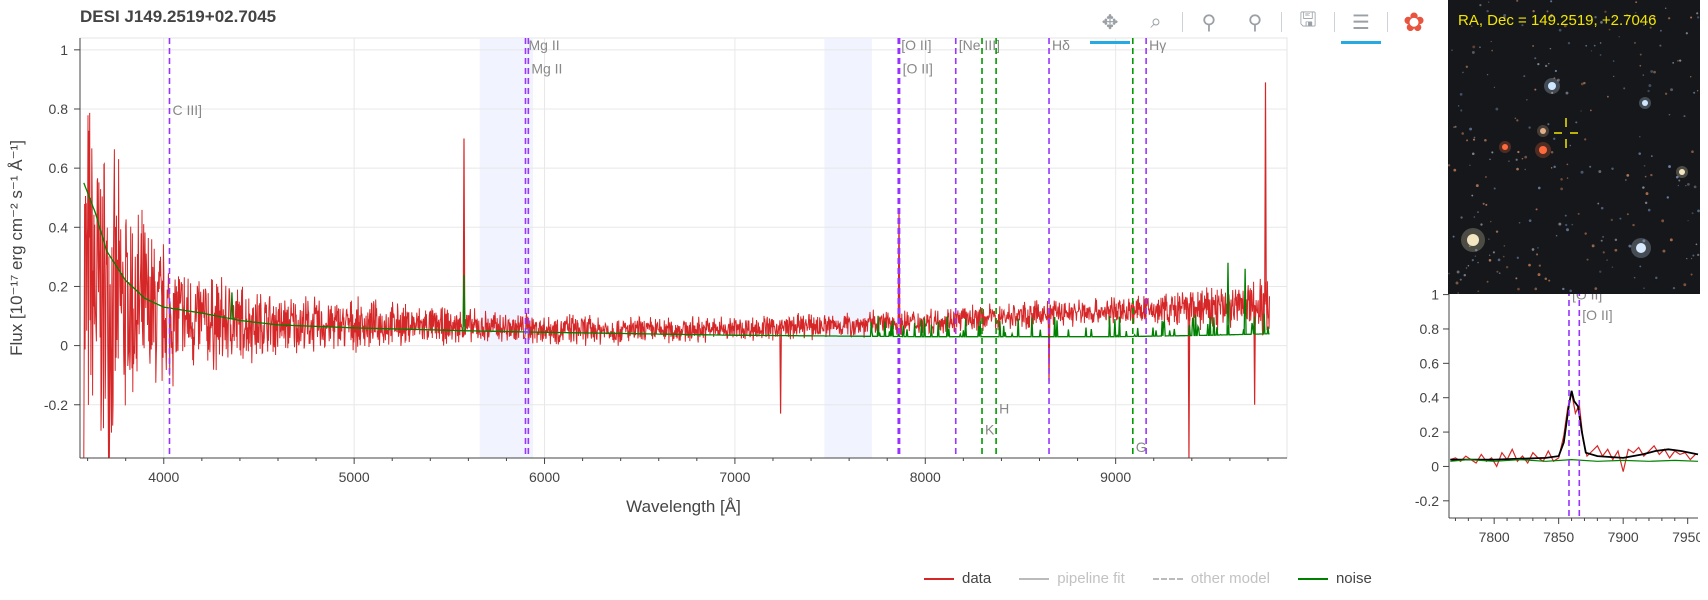  What do you see at coordinates (683, 506) in the screenshot?
I see `x-axis-label: Wavelength [Å]` at bounding box center [683, 506].